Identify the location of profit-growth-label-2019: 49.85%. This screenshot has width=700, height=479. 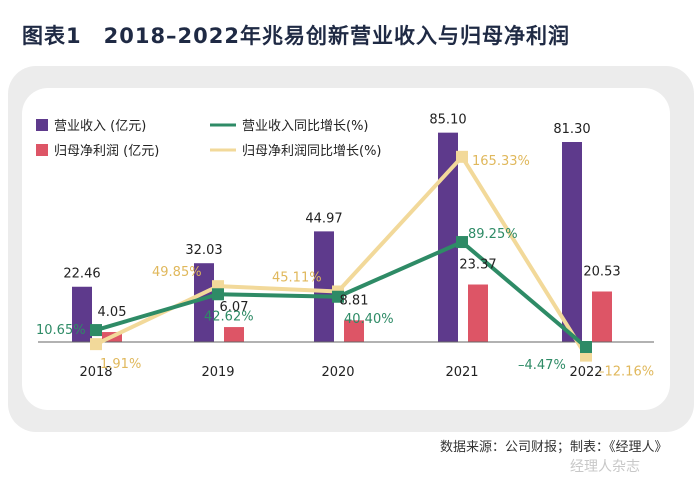
(177, 272).